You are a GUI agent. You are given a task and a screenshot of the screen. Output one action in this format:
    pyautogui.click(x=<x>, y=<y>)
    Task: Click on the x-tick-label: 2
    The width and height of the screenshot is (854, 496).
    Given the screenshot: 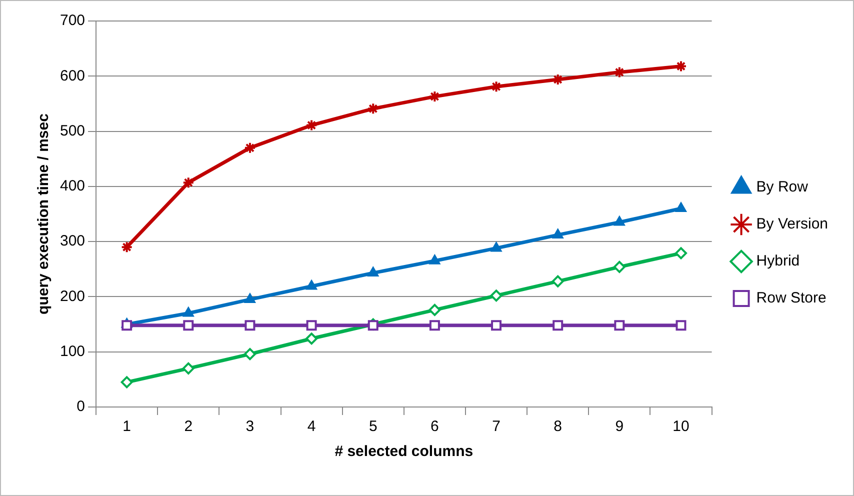 What is the action you would take?
    pyautogui.click(x=188, y=427)
    